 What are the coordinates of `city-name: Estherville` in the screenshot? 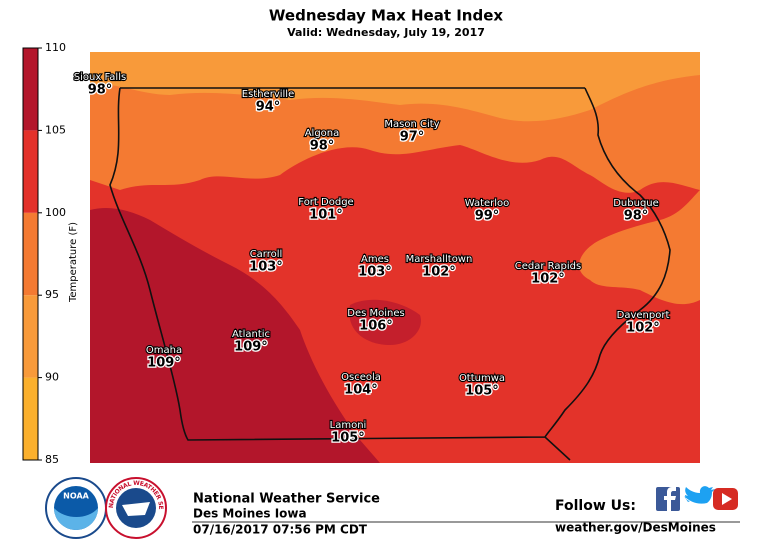 It's located at (268, 94).